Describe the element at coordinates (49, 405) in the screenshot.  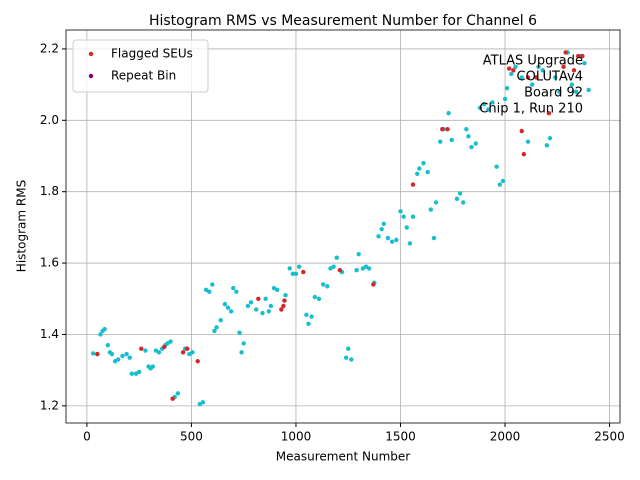
I see `y-tick-label: 1.2` at that location.